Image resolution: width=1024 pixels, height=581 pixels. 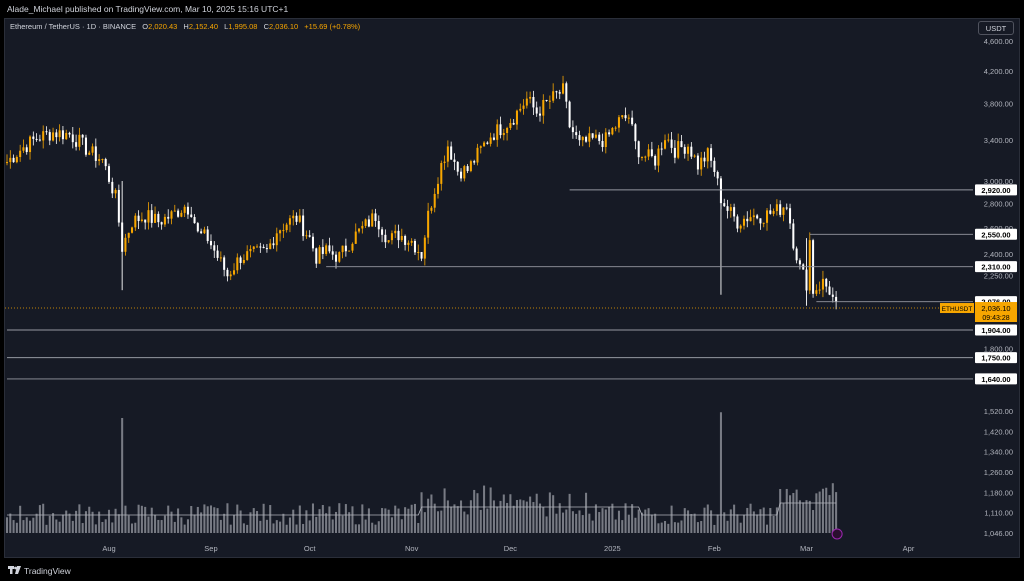 What do you see at coordinates (332, 26) in the screenshot?
I see `legend-change: +15.69 (+0.78%)` at bounding box center [332, 26].